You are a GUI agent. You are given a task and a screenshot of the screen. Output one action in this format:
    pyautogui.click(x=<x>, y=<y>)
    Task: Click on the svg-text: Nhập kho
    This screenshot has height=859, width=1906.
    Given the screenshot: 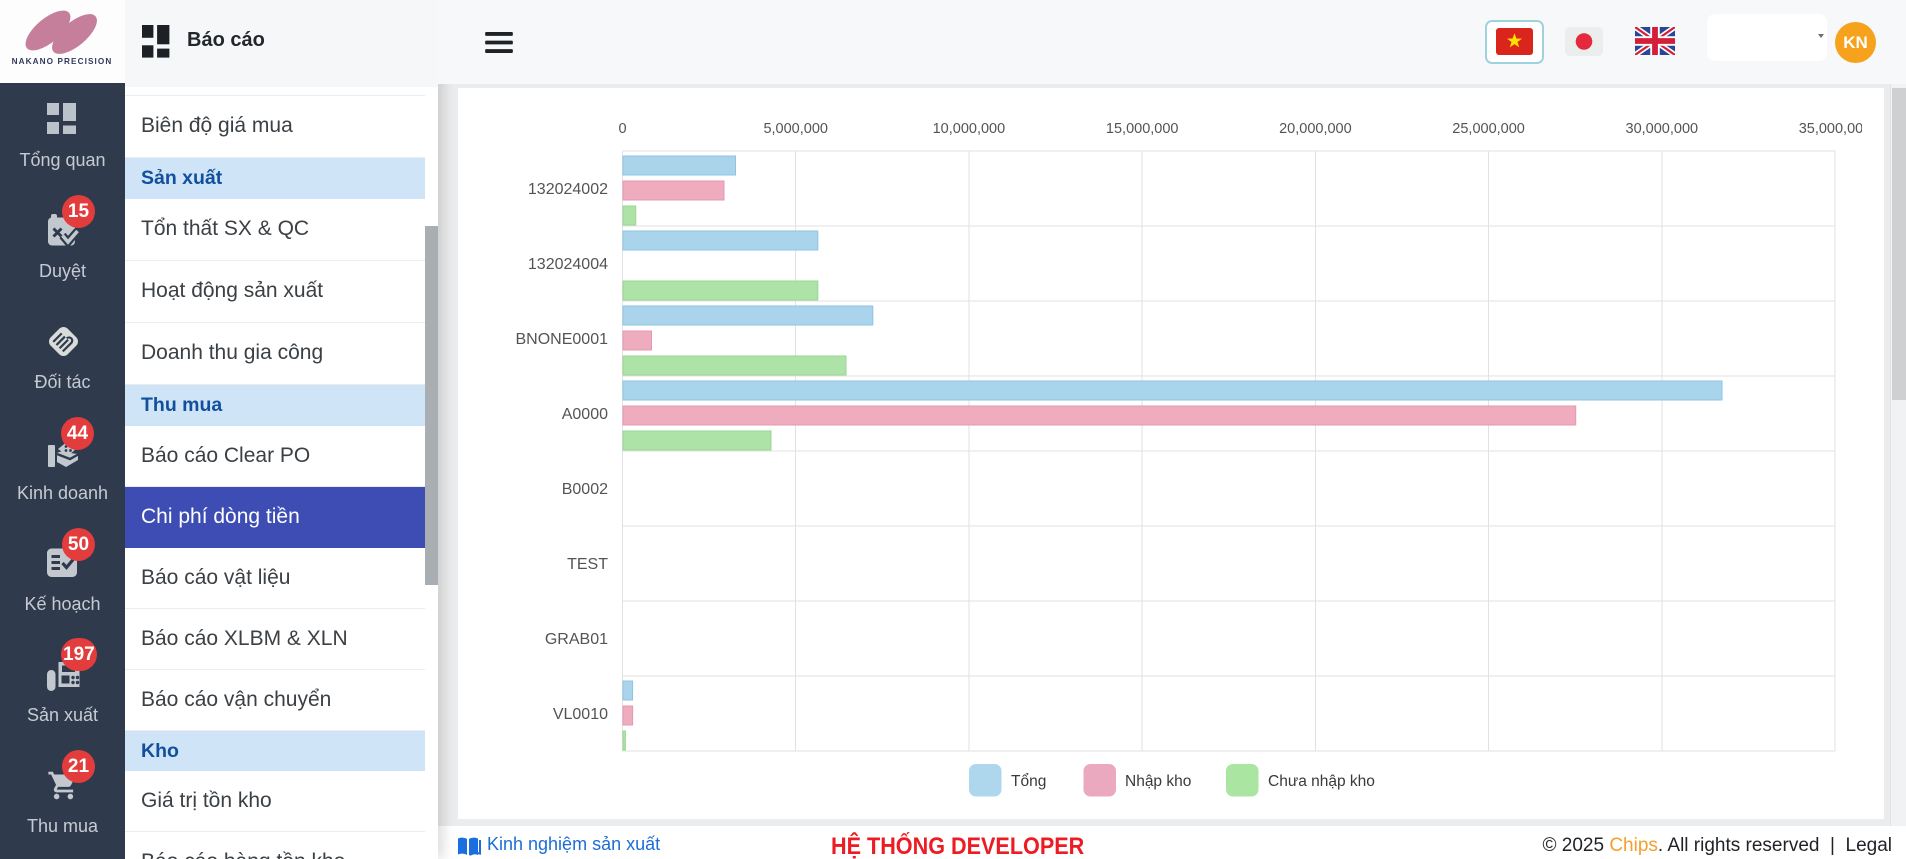 What is the action you would take?
    pyautogui.click(x=1158, y=781)
    